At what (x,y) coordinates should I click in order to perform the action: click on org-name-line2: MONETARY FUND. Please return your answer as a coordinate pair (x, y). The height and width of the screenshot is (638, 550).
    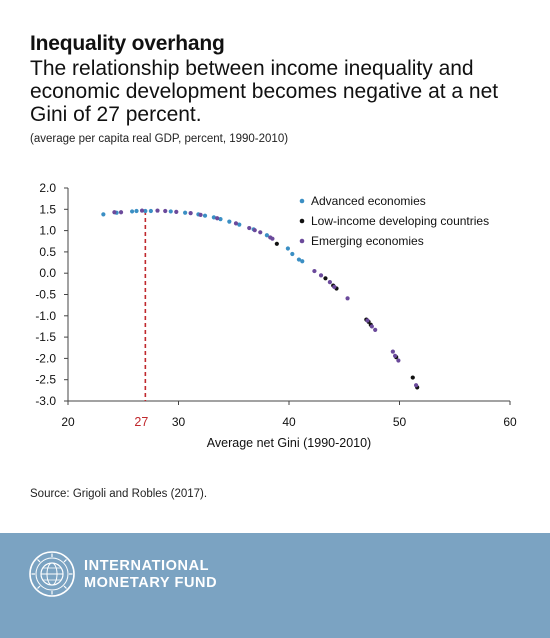
    Looking at the image, I should click on (151, 583).